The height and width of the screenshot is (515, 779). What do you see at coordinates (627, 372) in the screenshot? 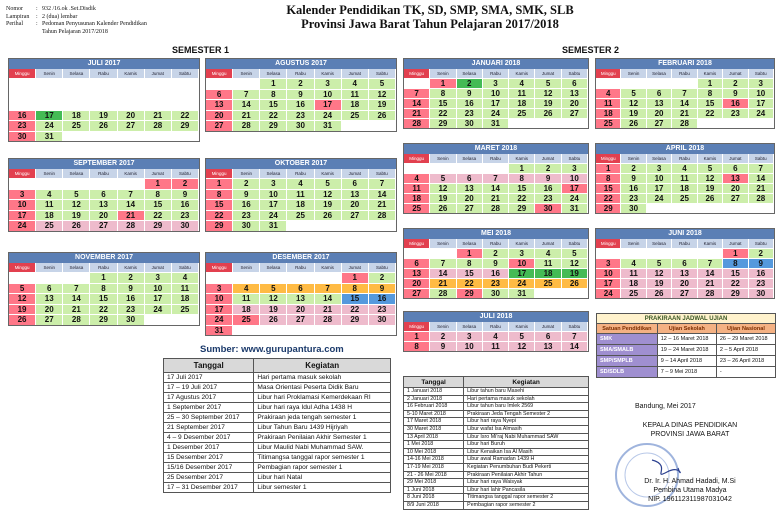
I see `table-cell: SD/SDLB` at bounding box center [627, 372].